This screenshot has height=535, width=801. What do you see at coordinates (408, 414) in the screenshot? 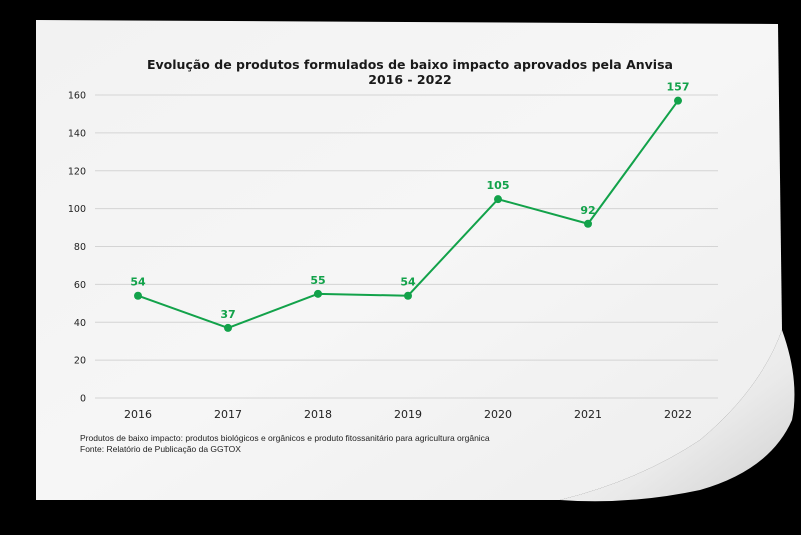
I see `x-tick-label: 2019` at bounding box center [408, 414].